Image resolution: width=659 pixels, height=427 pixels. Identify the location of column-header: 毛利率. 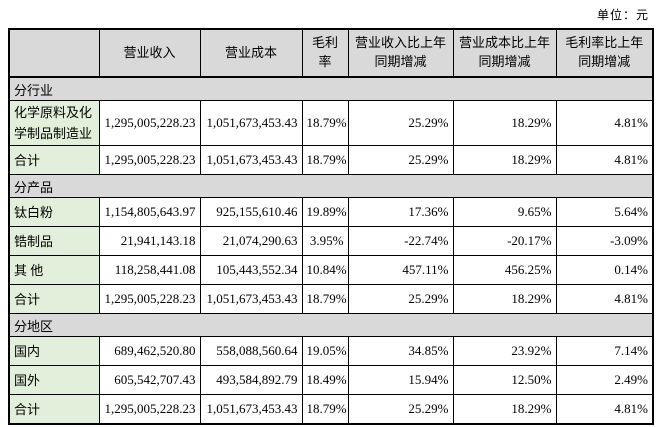
(325, 53).